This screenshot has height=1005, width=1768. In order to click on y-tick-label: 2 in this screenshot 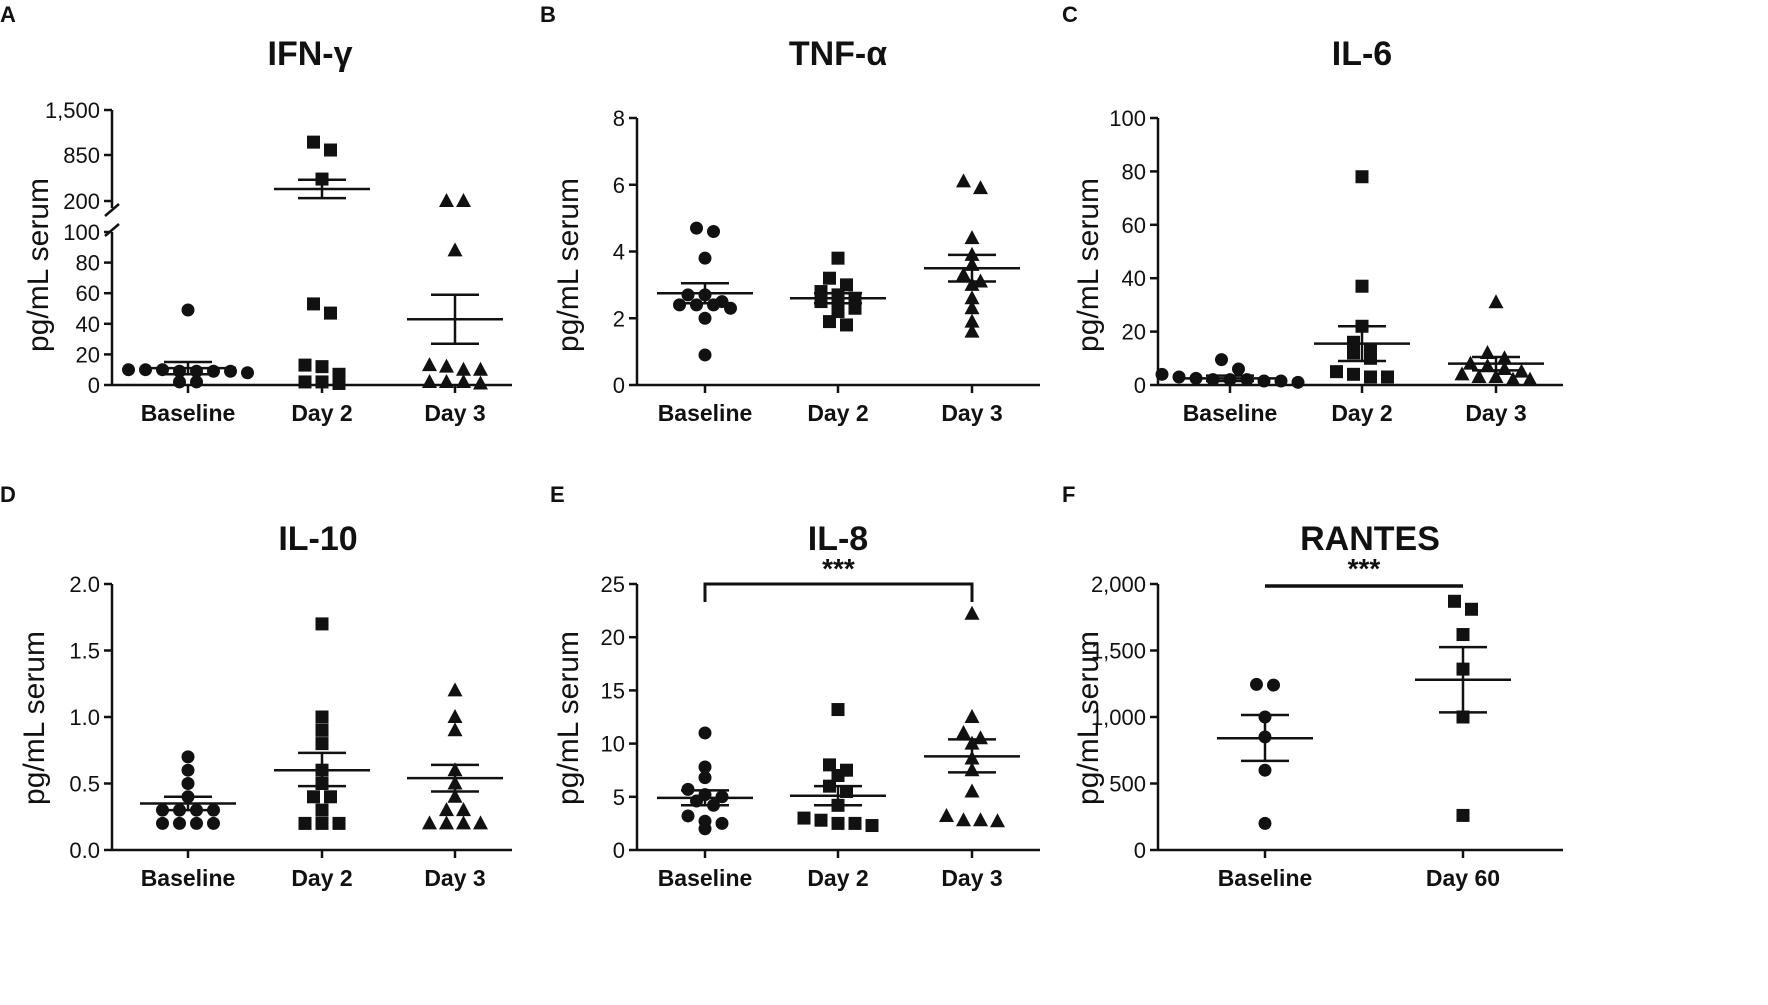, I will do `click(619, 318)`.